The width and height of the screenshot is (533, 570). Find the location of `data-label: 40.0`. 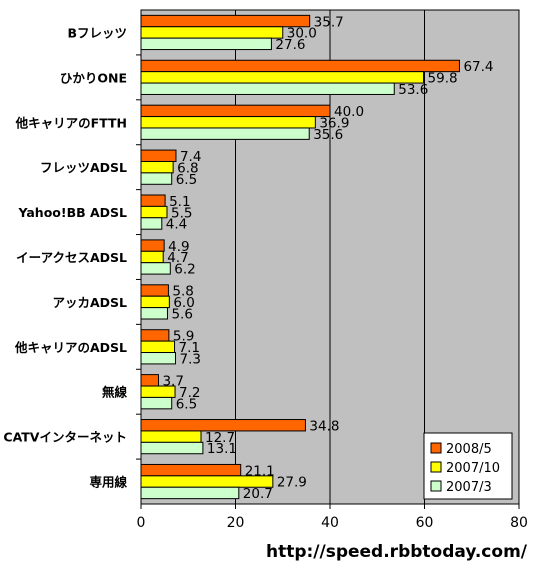

data-label: 40.0 is located at coordinates (349, 112).